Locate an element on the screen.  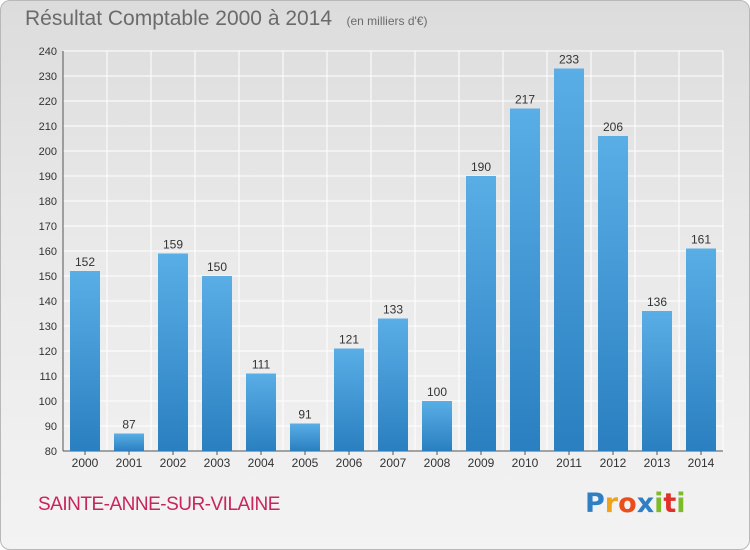
bar-2007 is located at coordinates (393, 384).